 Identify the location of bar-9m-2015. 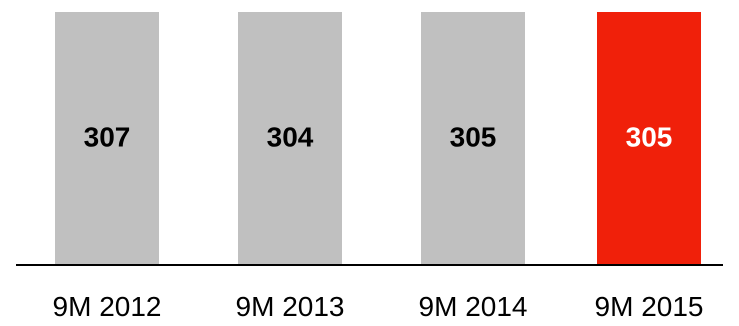
(649, 138).